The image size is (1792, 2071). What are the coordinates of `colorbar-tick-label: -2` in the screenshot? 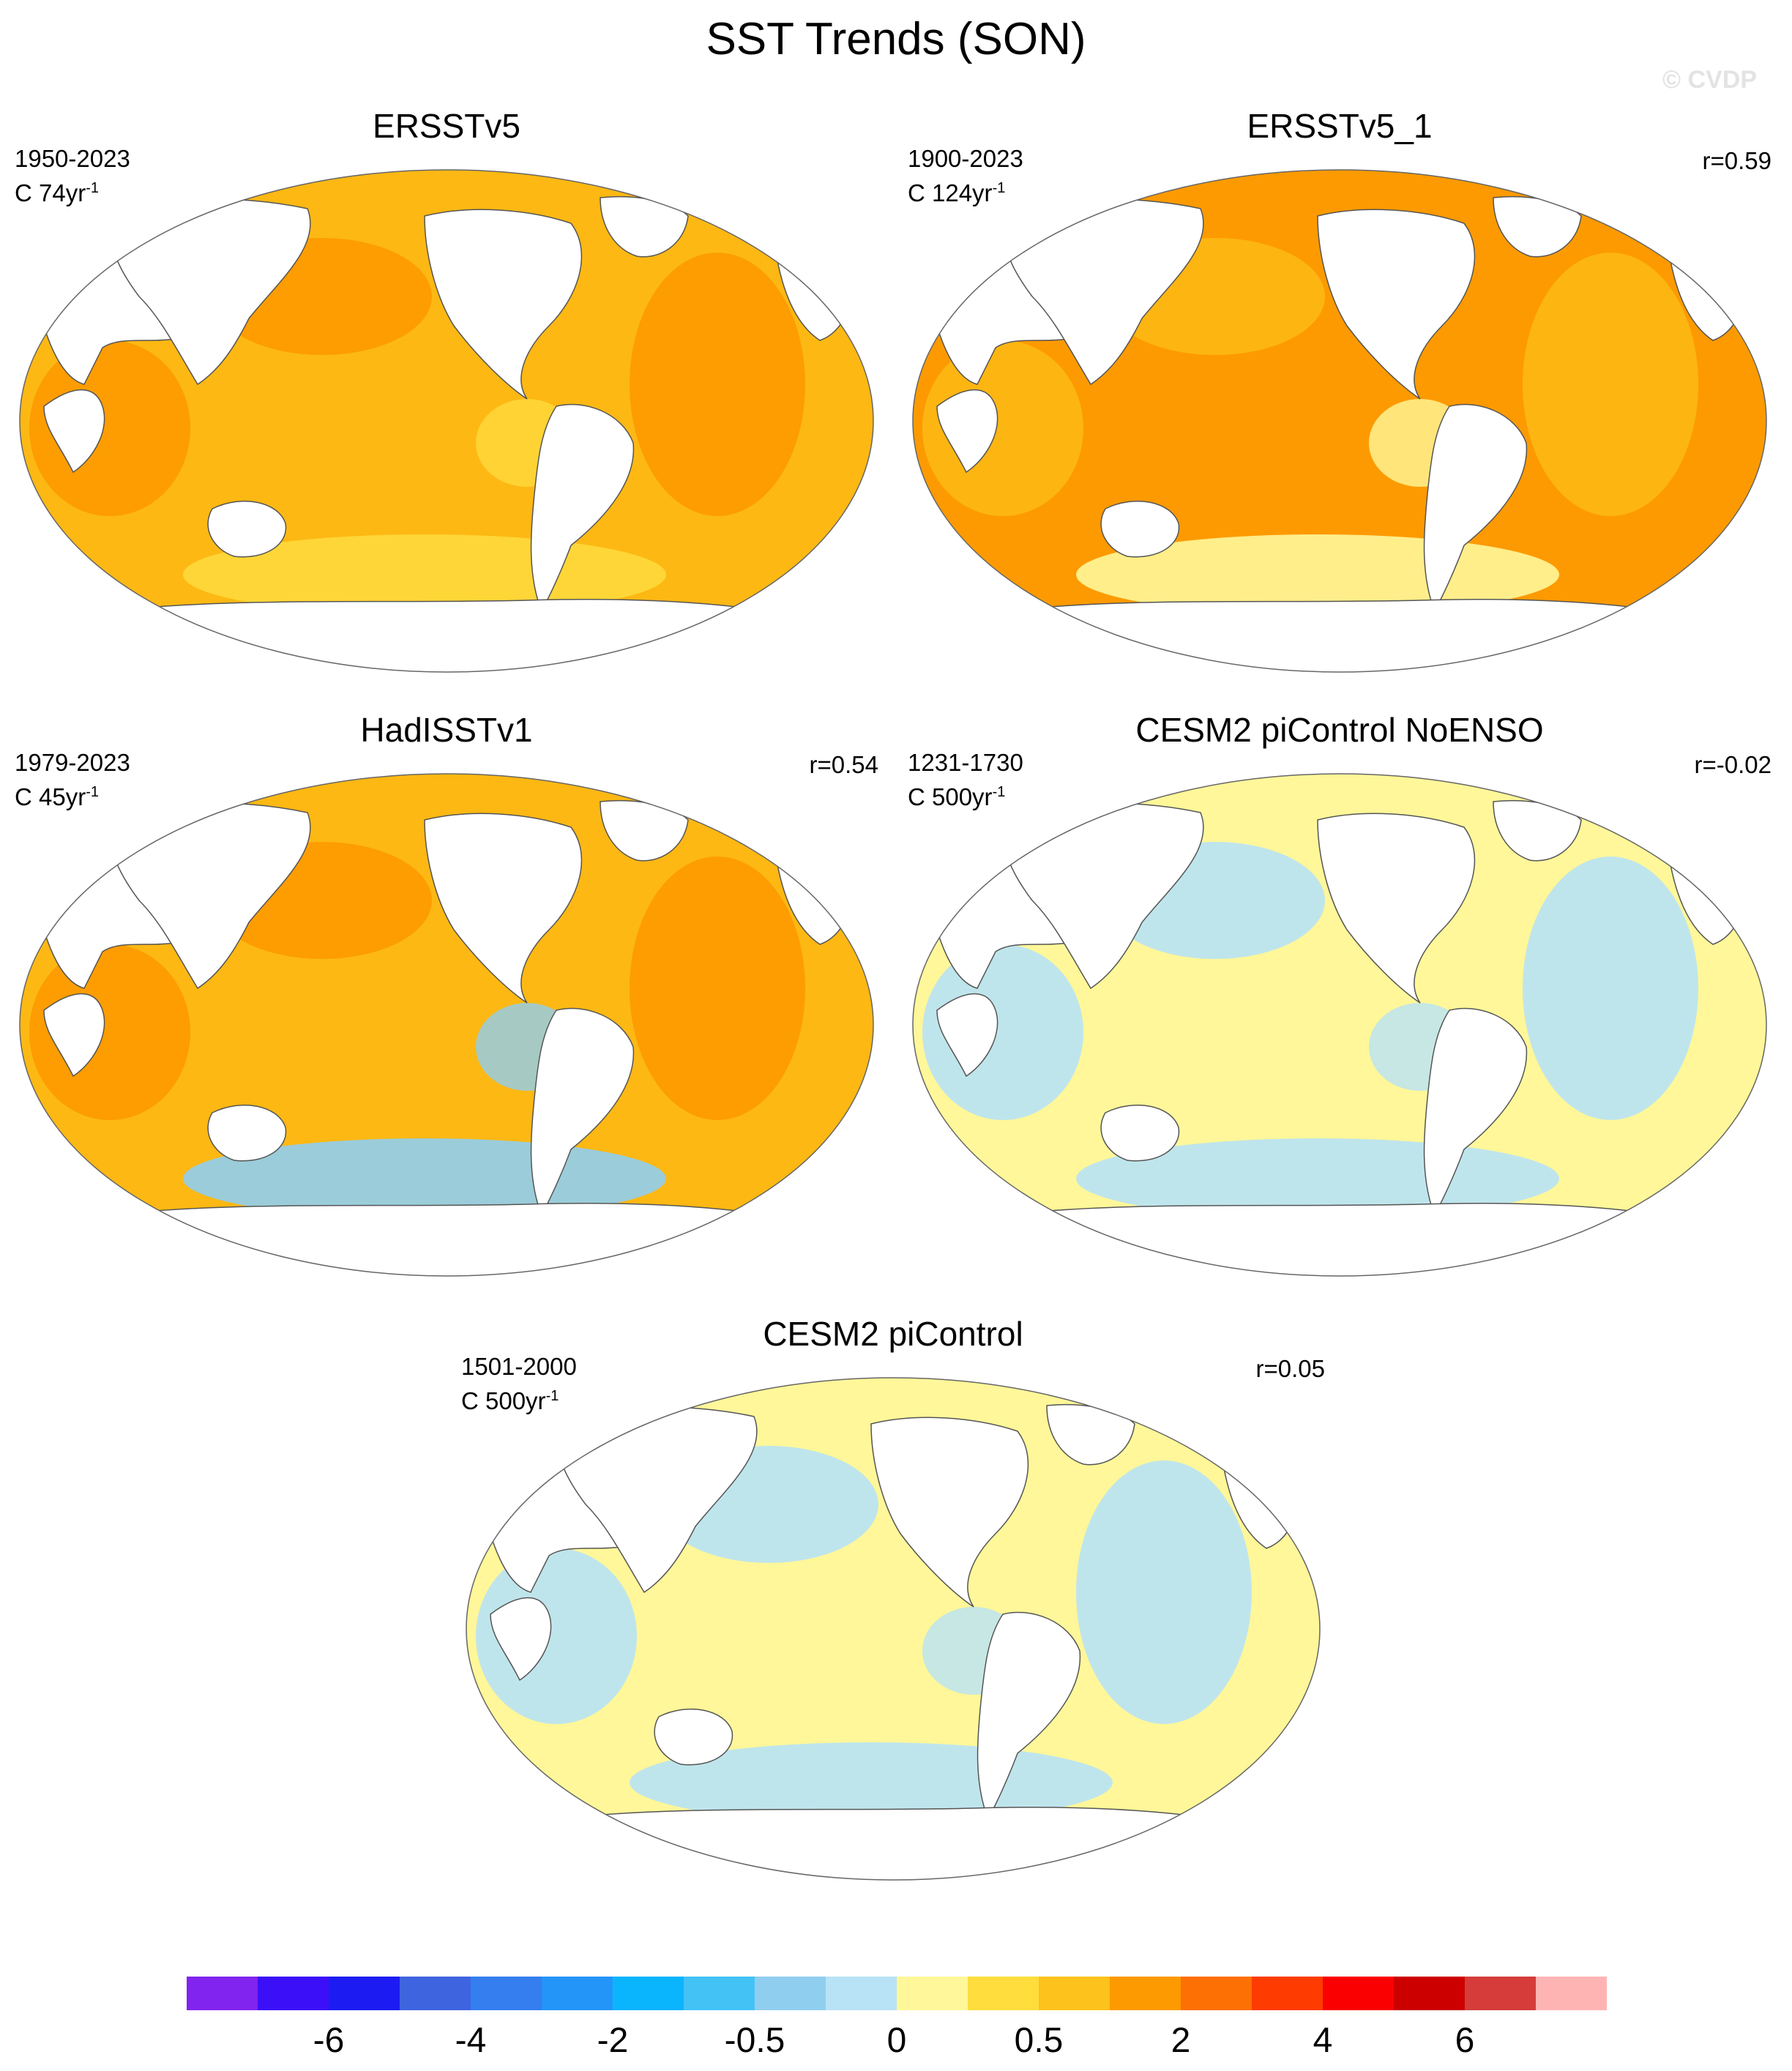 It's located at (613, 2040).